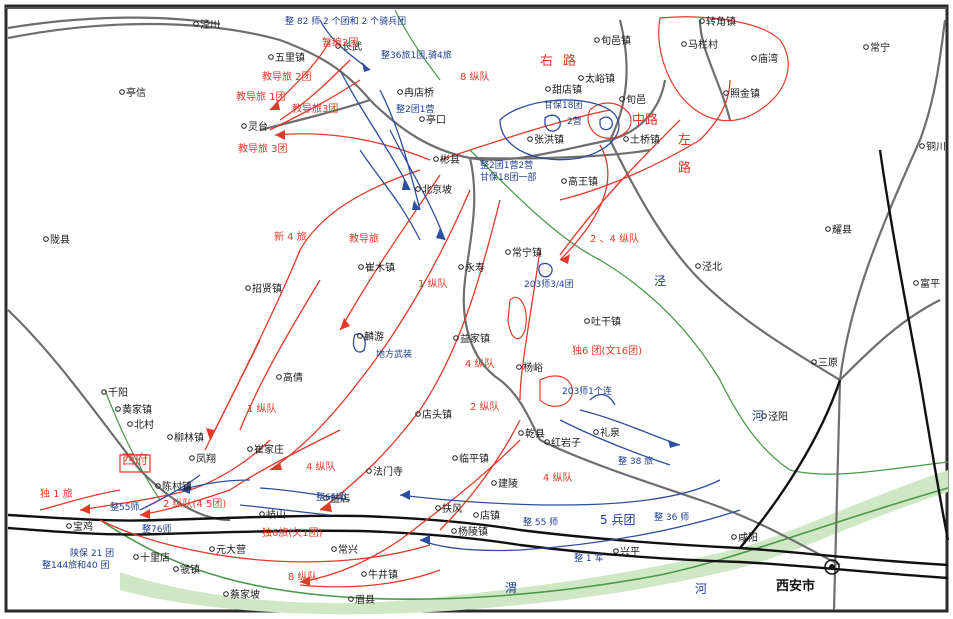  I want to click on town-label: 扶风, so click(452, 508).